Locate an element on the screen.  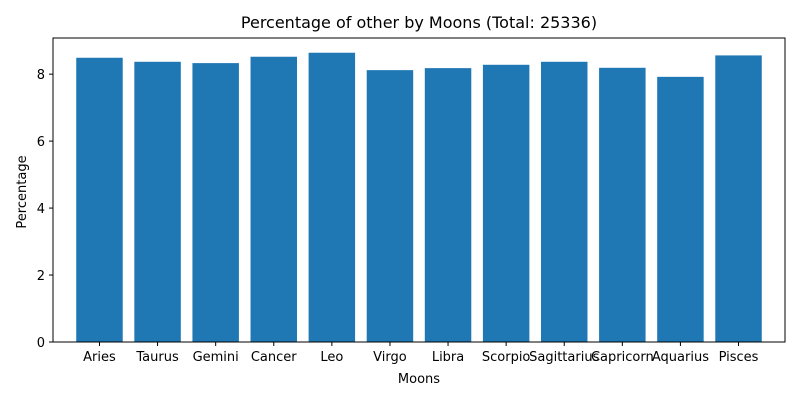
x-axis-label: Moons is located at coordinates (419, 379).